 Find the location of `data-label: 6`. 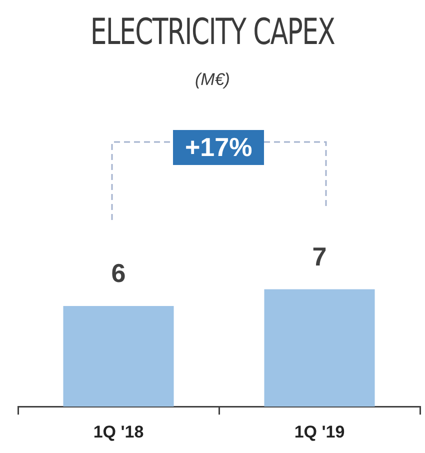

data-label: 6 is located at coordinates (118, 273).